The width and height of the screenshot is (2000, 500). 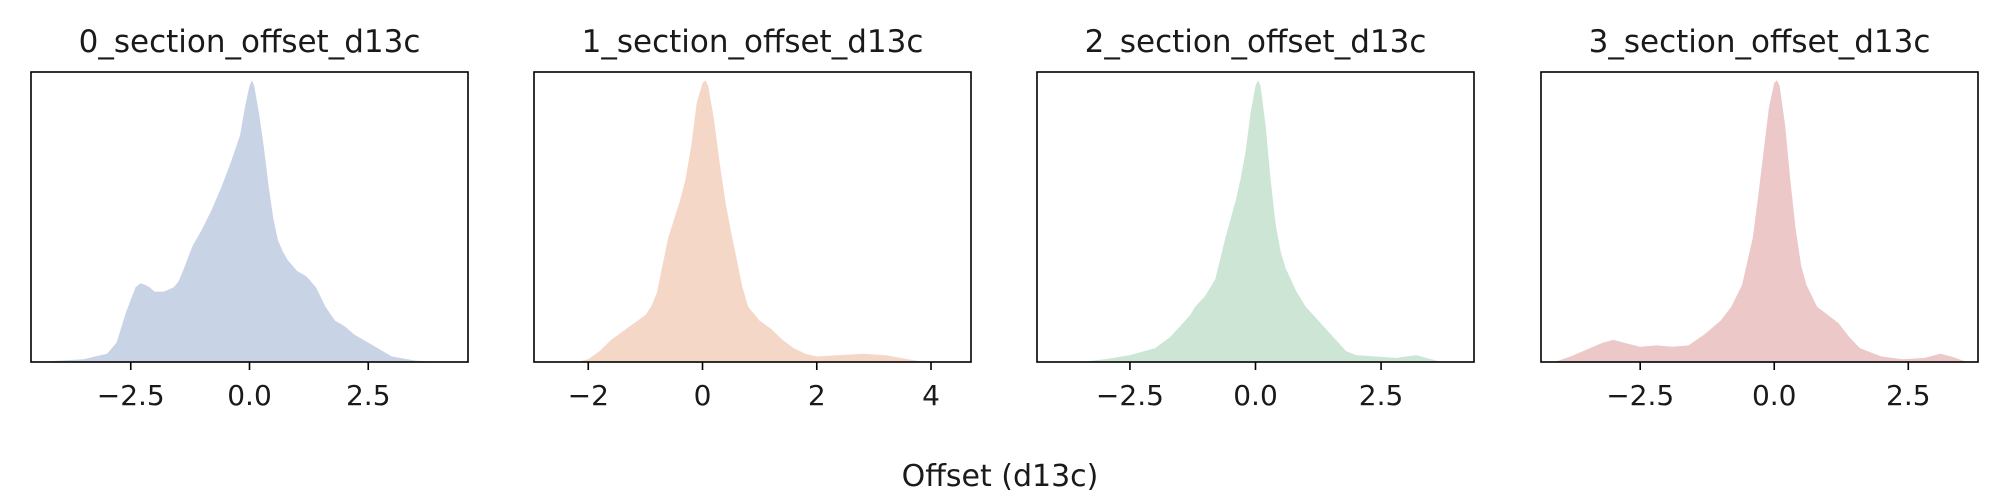 What do you see at coordinates (249, 395) in the screenshot?
I see `x-tick-label-0-1: 0.0` at bounding box center [249, 395].